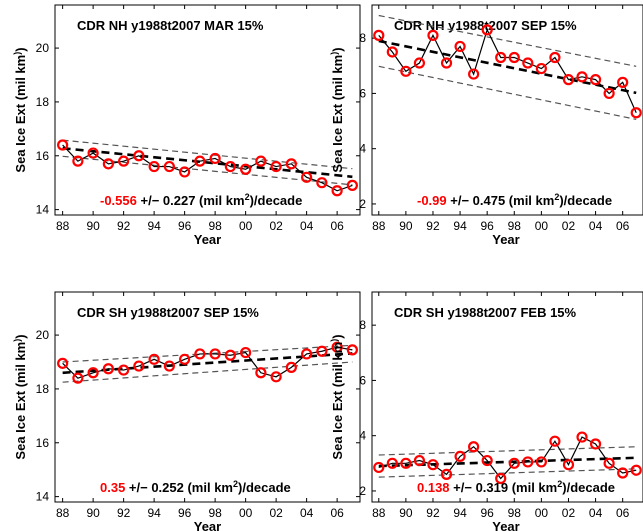  Describe the element at coordinates (207, 154) in the screenshot. I see `upper-bound-line` at that location.